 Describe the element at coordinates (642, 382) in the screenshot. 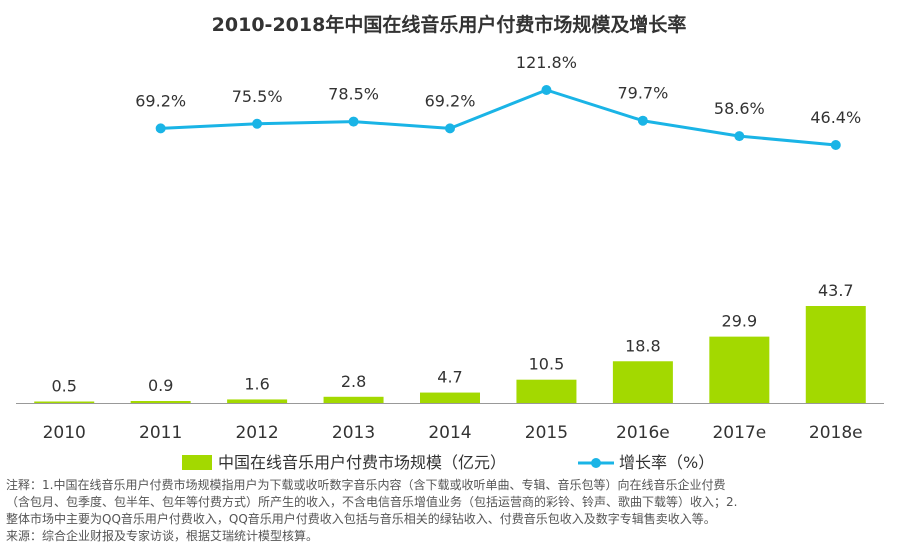

I see `bar-2016e` at that location.